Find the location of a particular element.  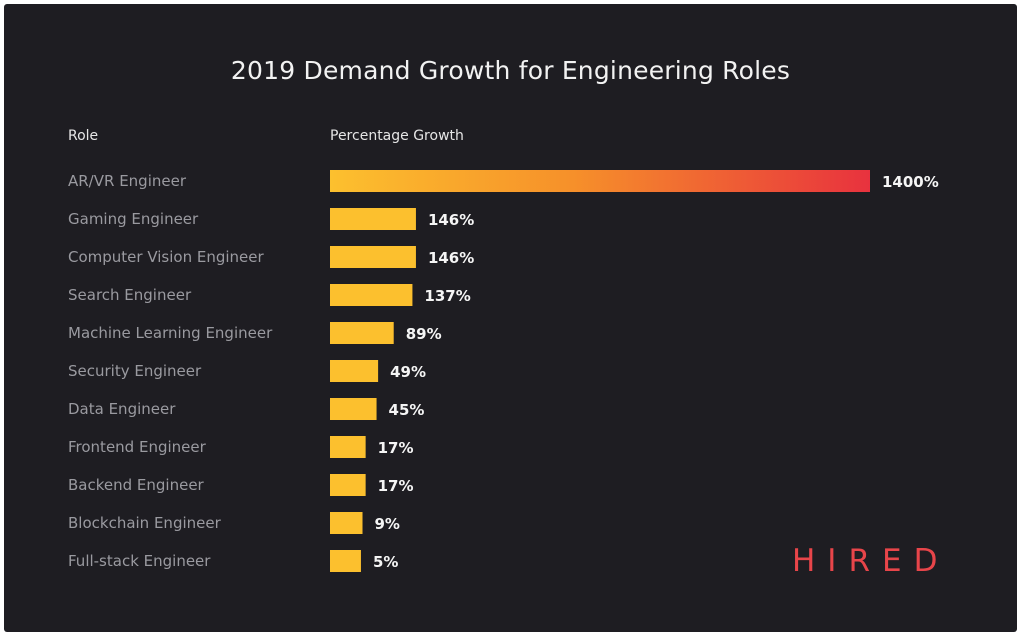

data-label: 5% is located at coordinates (385, 562).